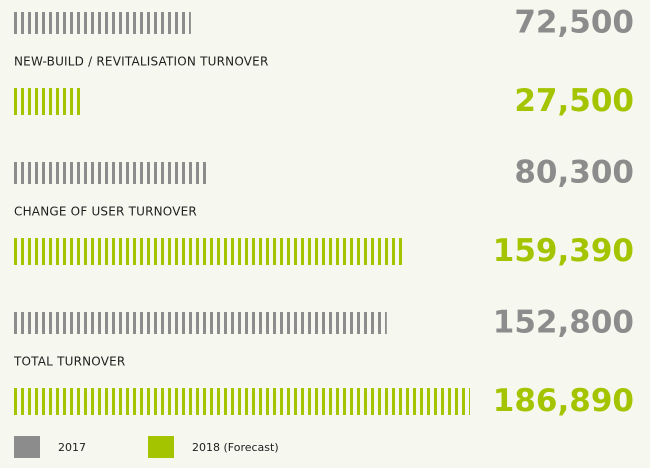 Image resolution: width=650 pixels, height=468 pixels. I want to click on value-label: 80,300, so click(574, 173).